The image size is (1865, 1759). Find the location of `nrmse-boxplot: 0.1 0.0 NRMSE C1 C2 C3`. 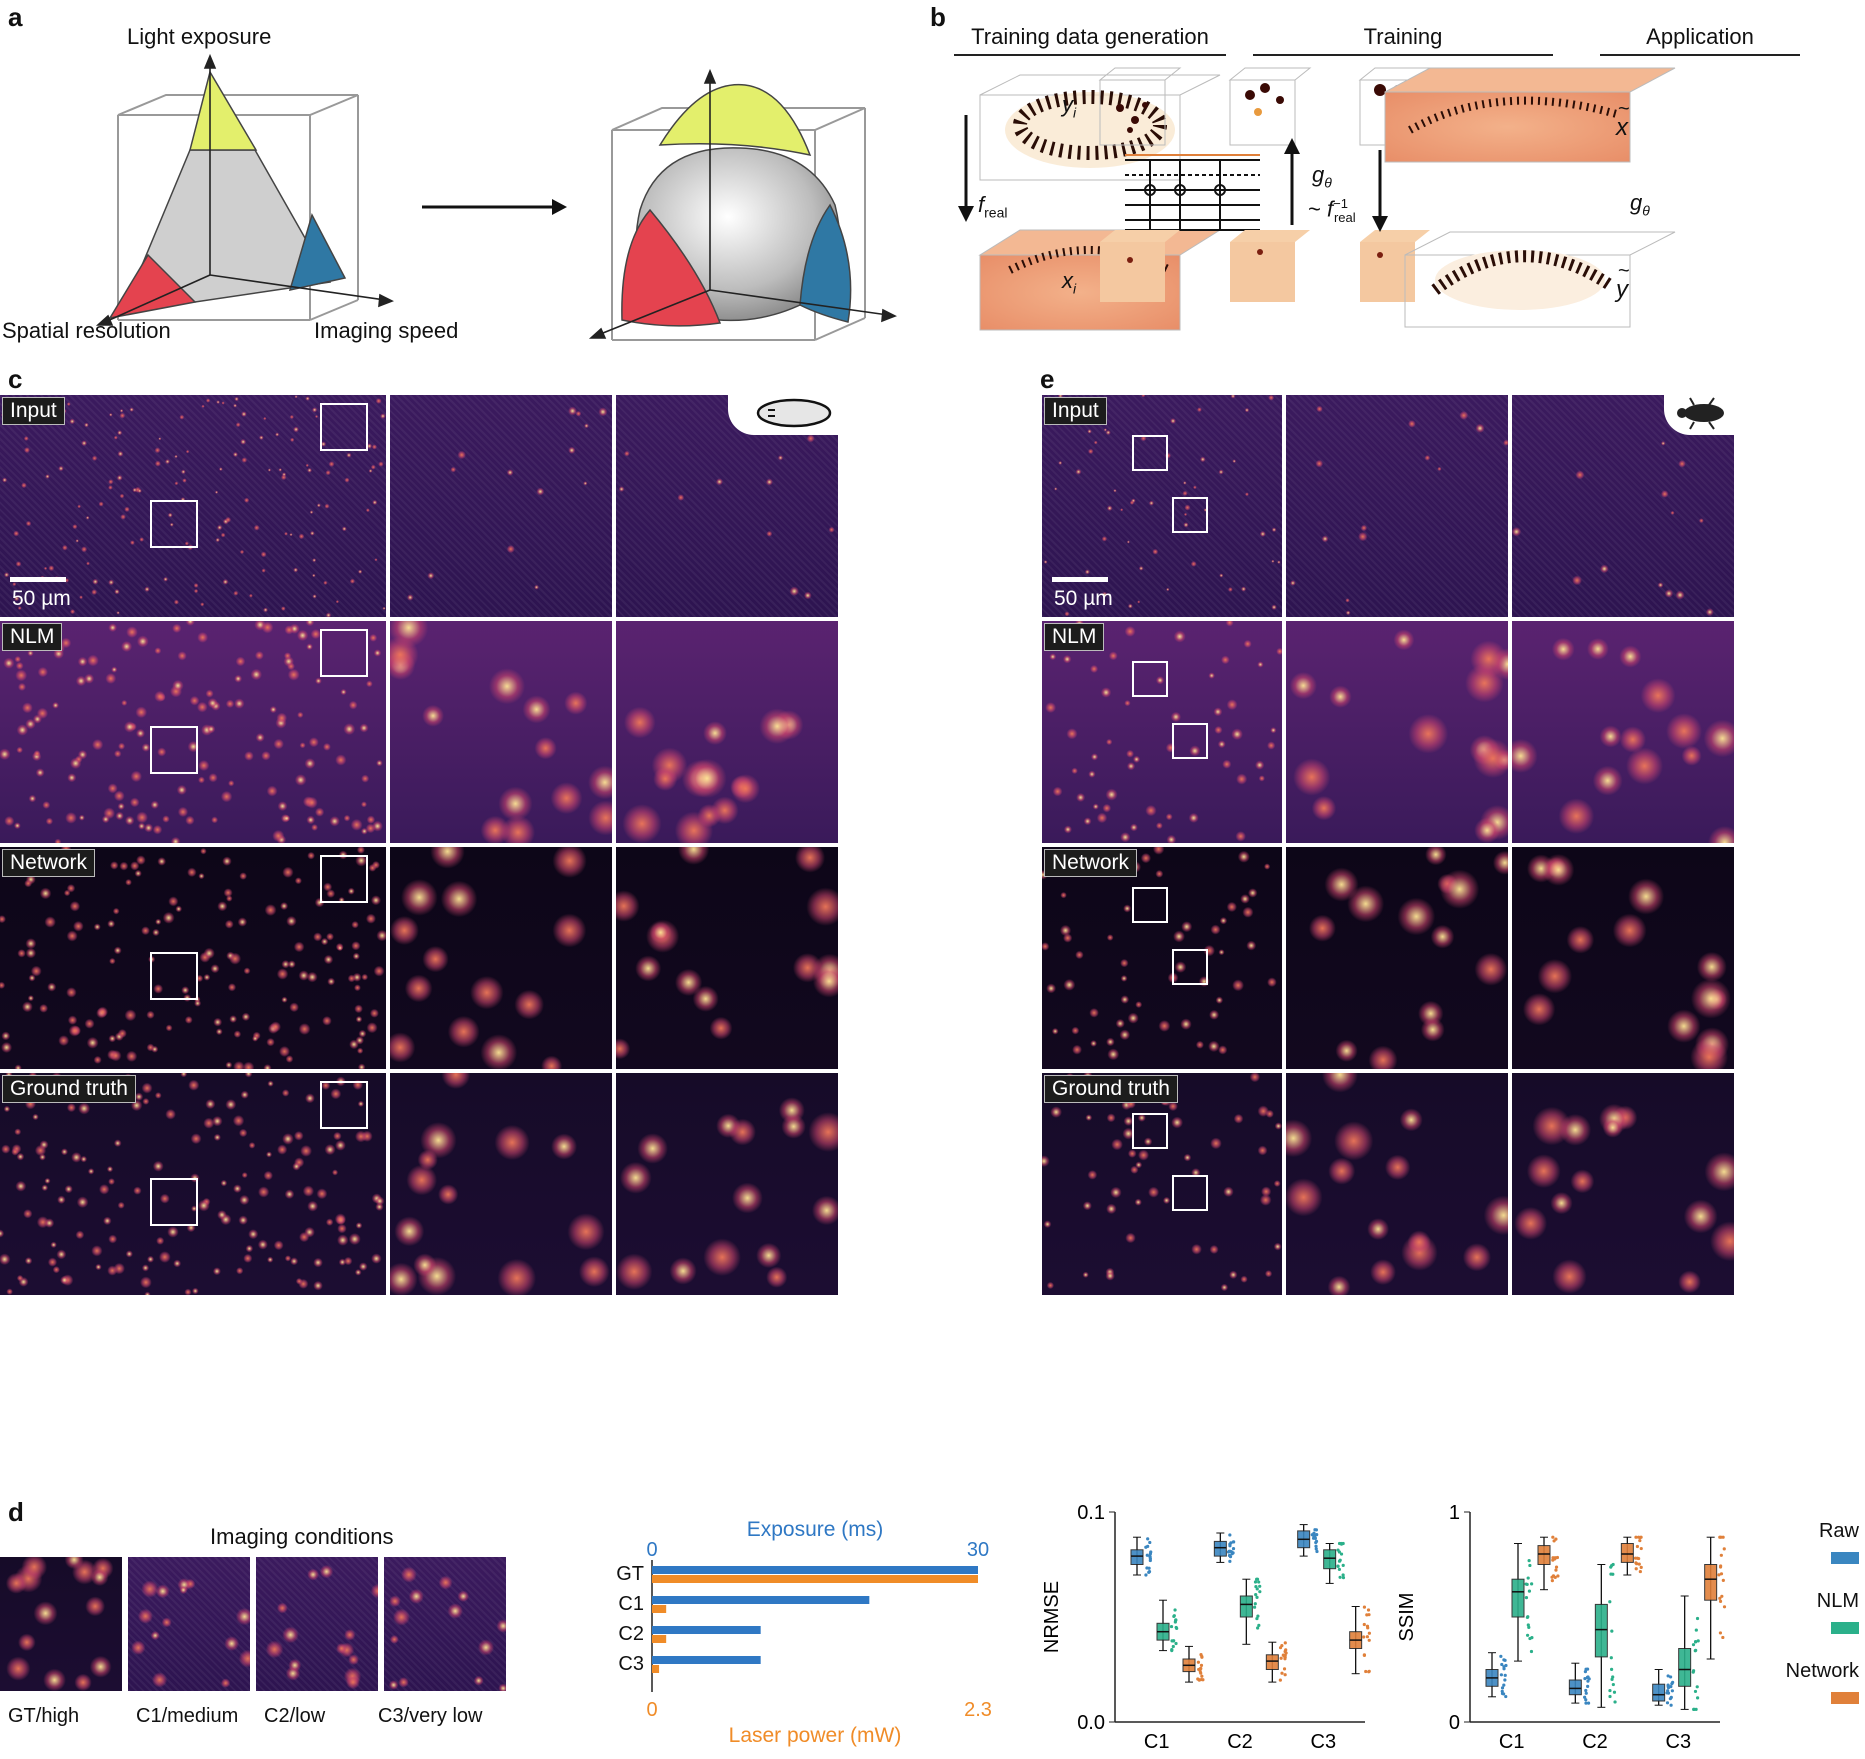

nrmse-boxplot: 0.1 0.0 NRMSE C1 C2 C3 is located at coordinates (1206, 1627).